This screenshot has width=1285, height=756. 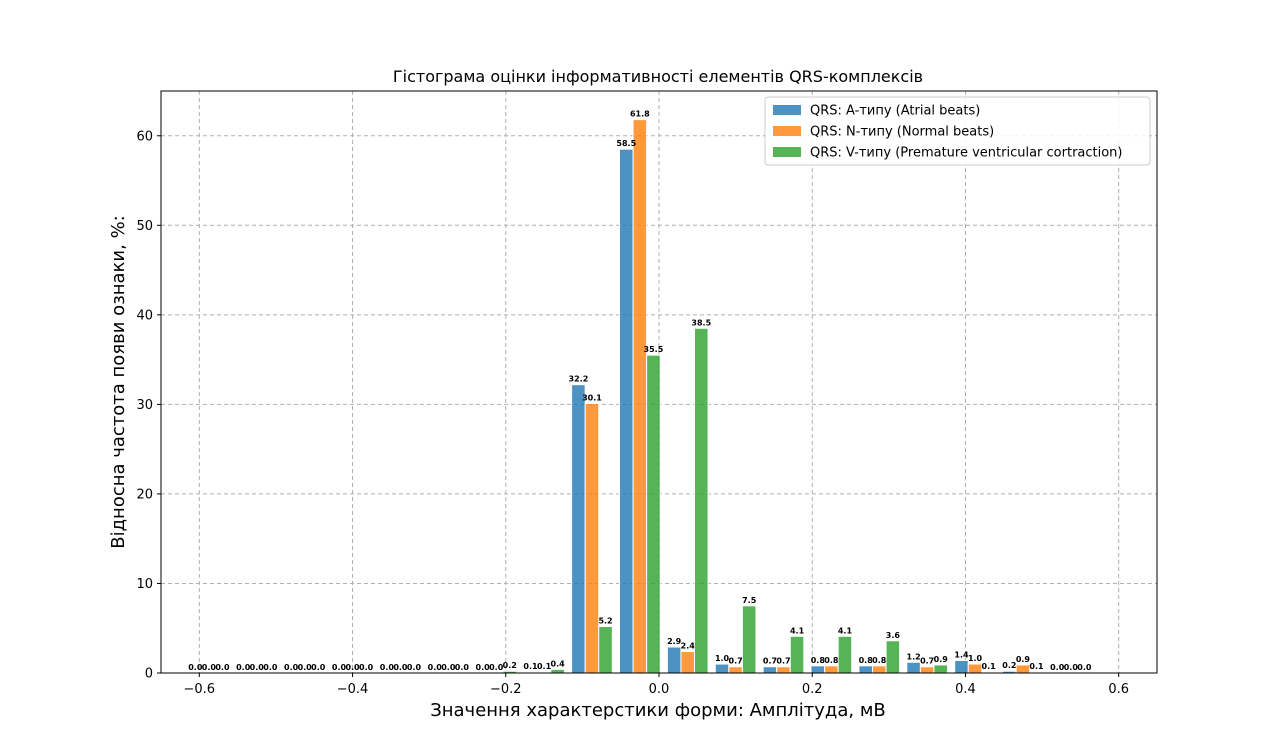 I want to click on x-tick-label: 0.4, so click(x=965, y=689).